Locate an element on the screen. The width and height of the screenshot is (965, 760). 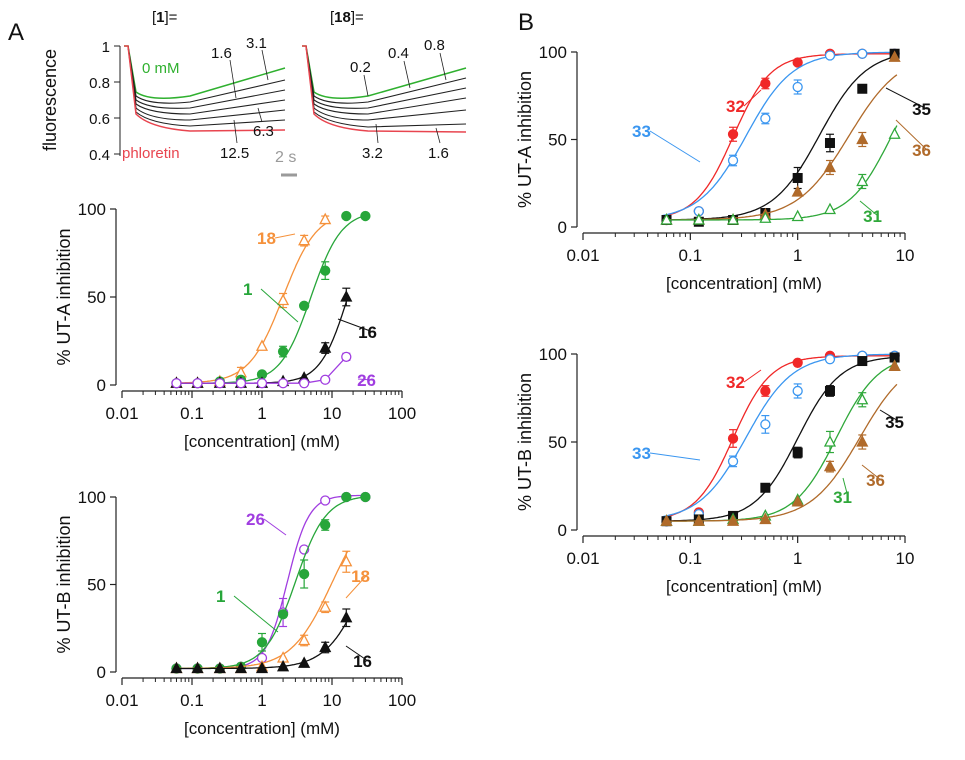
panel-letter-a: A is located at coordinates (16, 32).